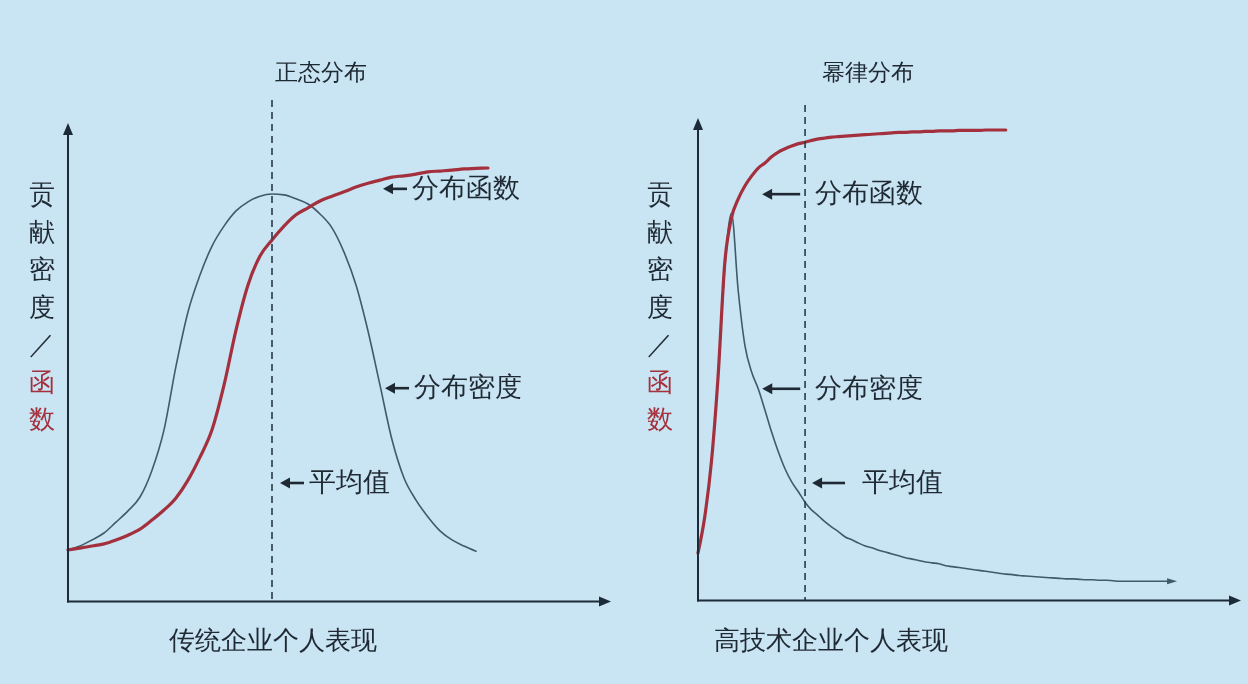  Describe the element at coordinates (830, 639) in the screenshot. I see `x-axis-title: 高技术企业个人表现` at that location.